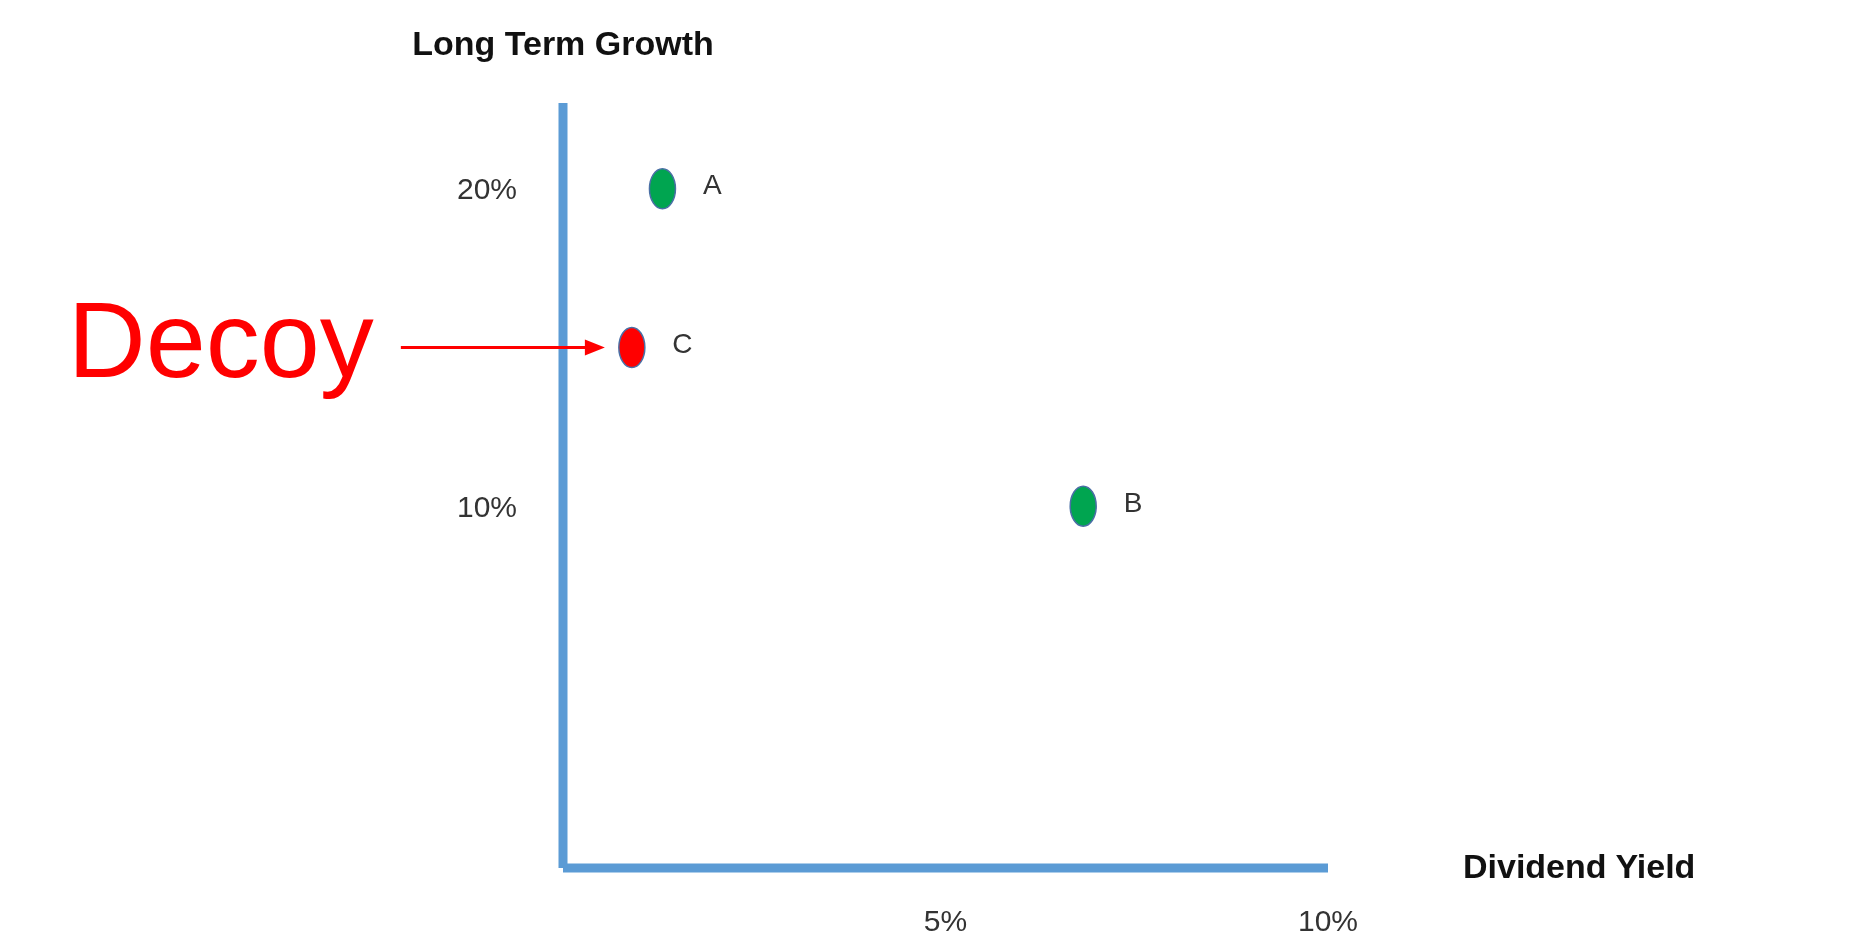  Describe the element at coordinates (1133, 502) in the screenshot. I see `data-label: B` at that location.